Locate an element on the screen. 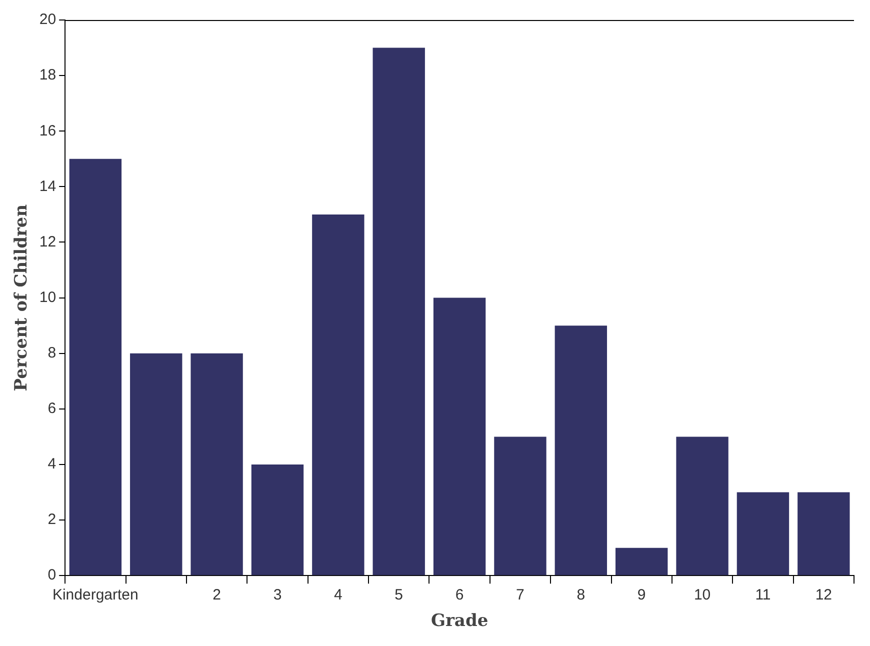 This screenshot has height=646, width=870. y-tick-label: 2 is located at coordinates (52, 519).